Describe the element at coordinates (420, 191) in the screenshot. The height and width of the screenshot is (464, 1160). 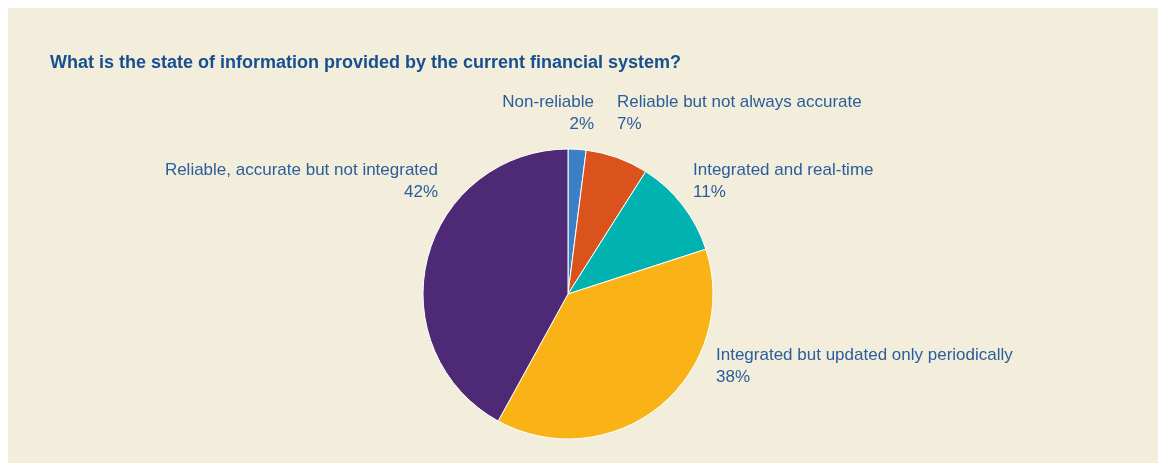
I see `data-label: 42%` at that location.